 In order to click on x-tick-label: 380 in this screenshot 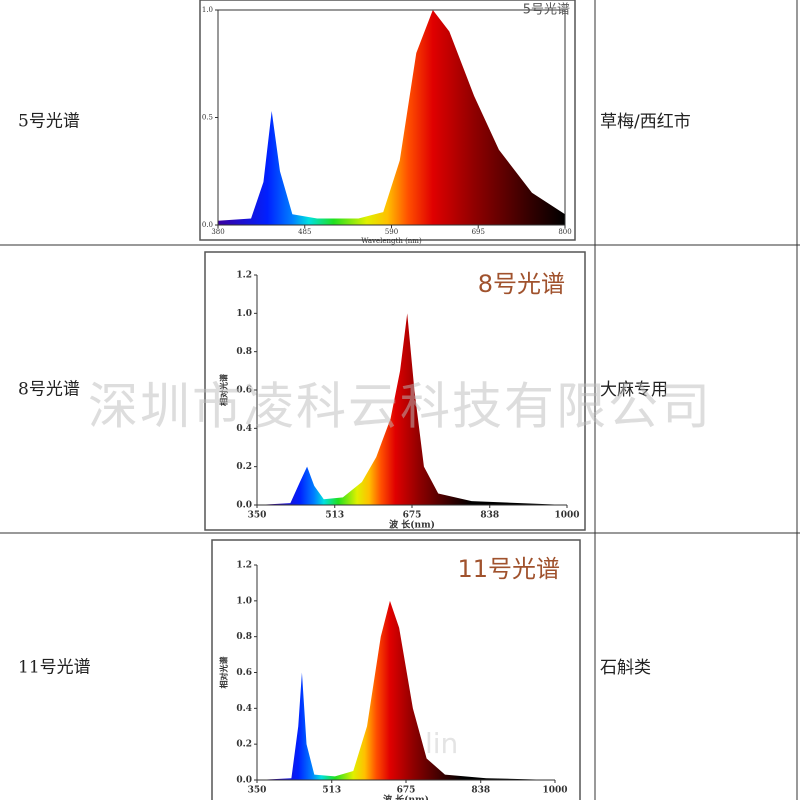, I will do `click(217, 232)`.